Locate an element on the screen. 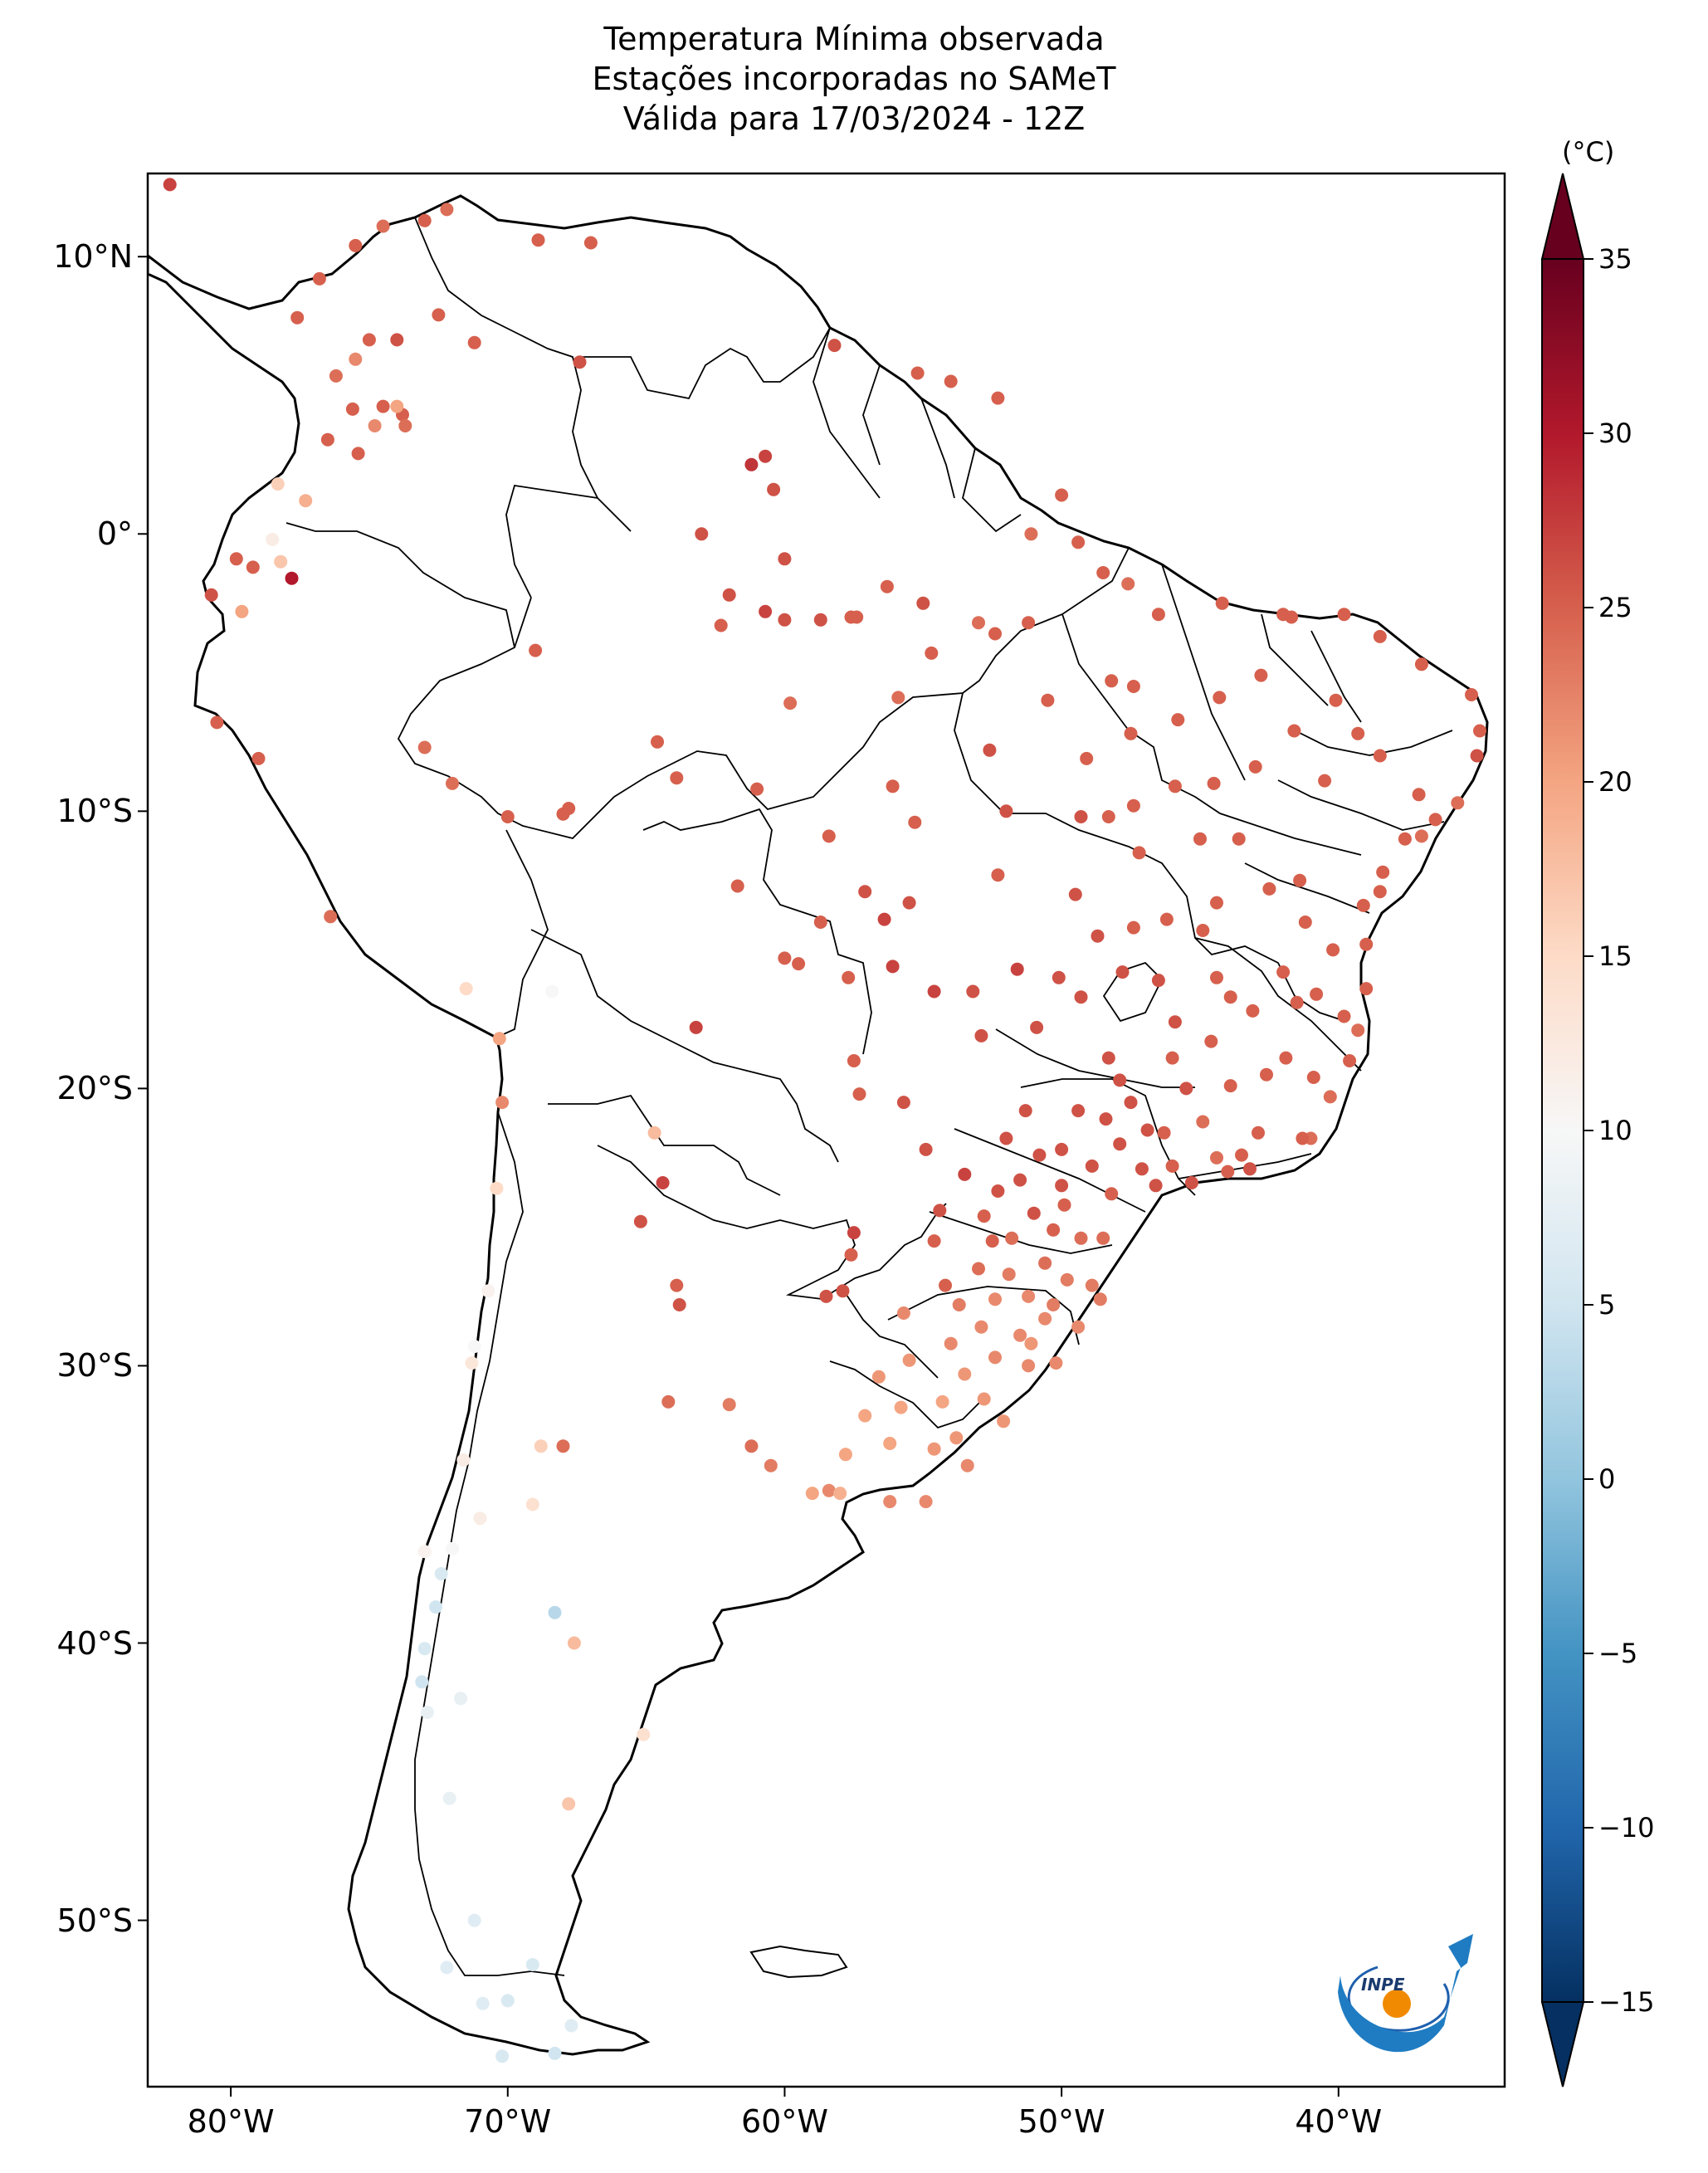 This screenshot has height=2173, width=1708. colorbar-tick-label: 5 is located at coordinates (1607, 1305).